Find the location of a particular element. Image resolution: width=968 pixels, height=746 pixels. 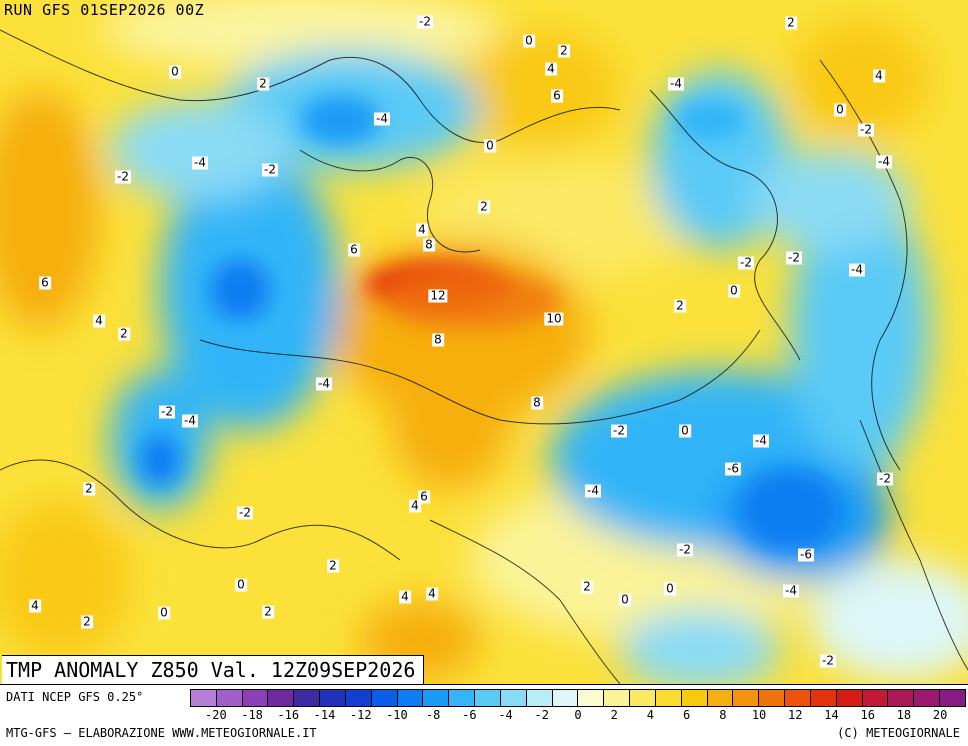

scale-tick-label: -4 is located at coordinates (505, 715).